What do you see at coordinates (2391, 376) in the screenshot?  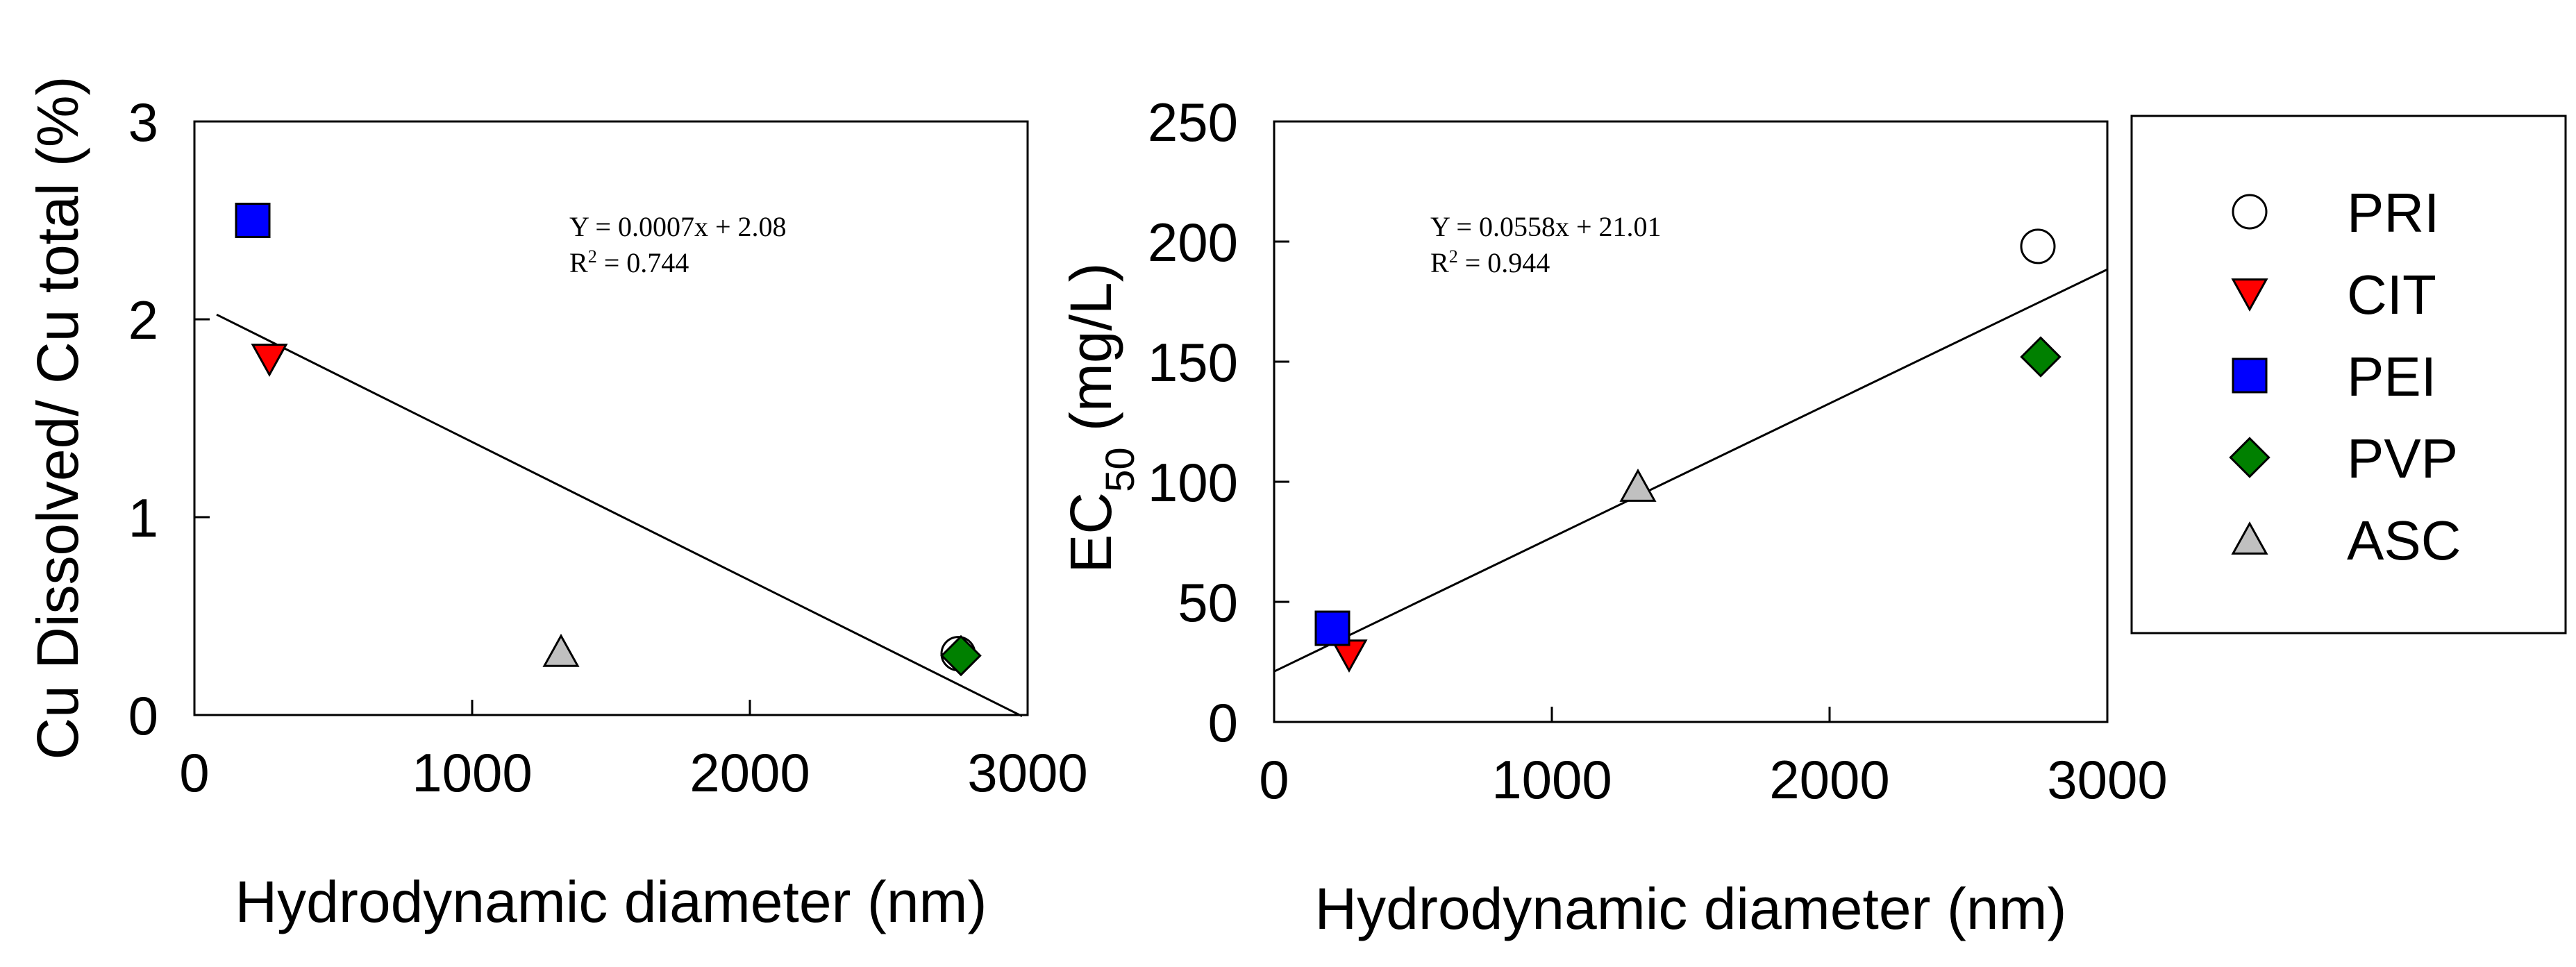 I see `legend-label-pei: PEI` at bounding box center [2391, 376].